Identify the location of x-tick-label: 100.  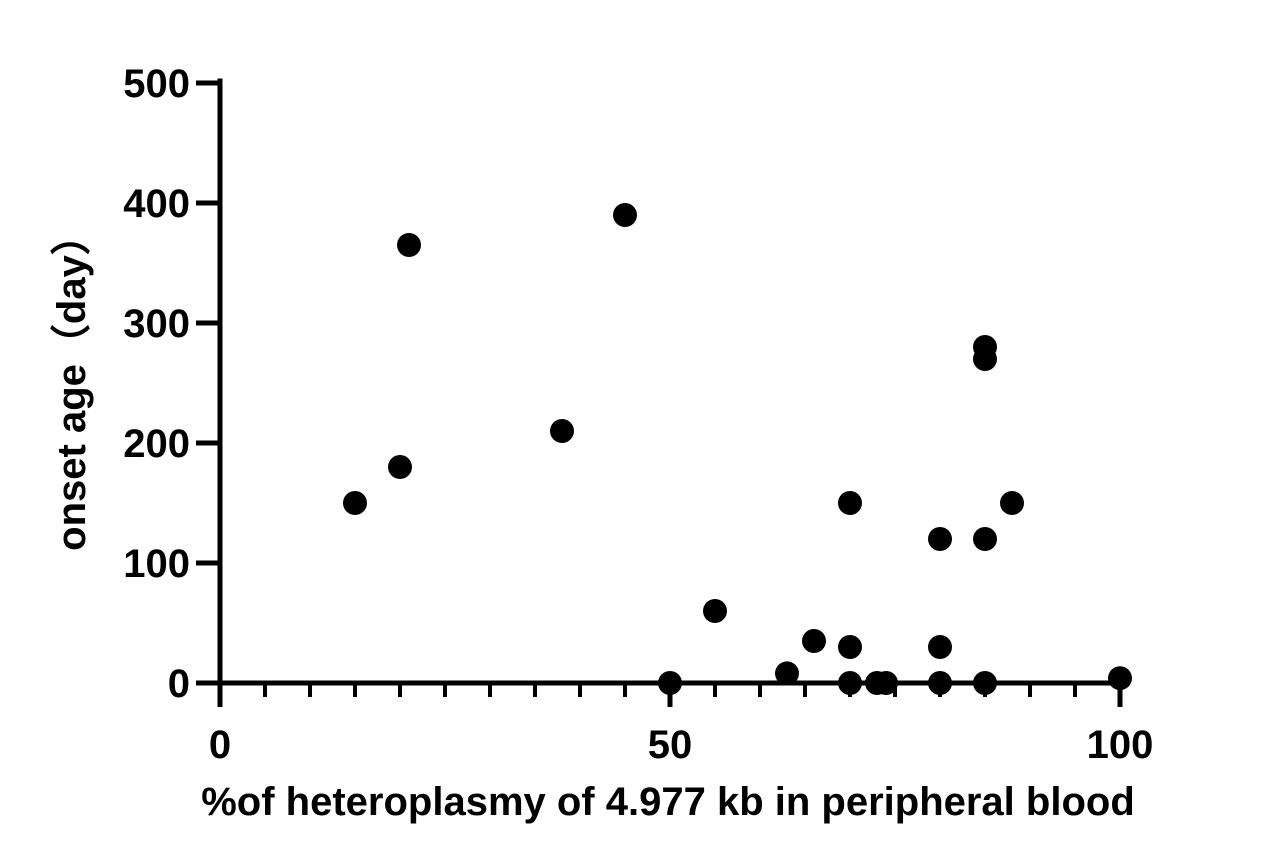
(1120, 745).